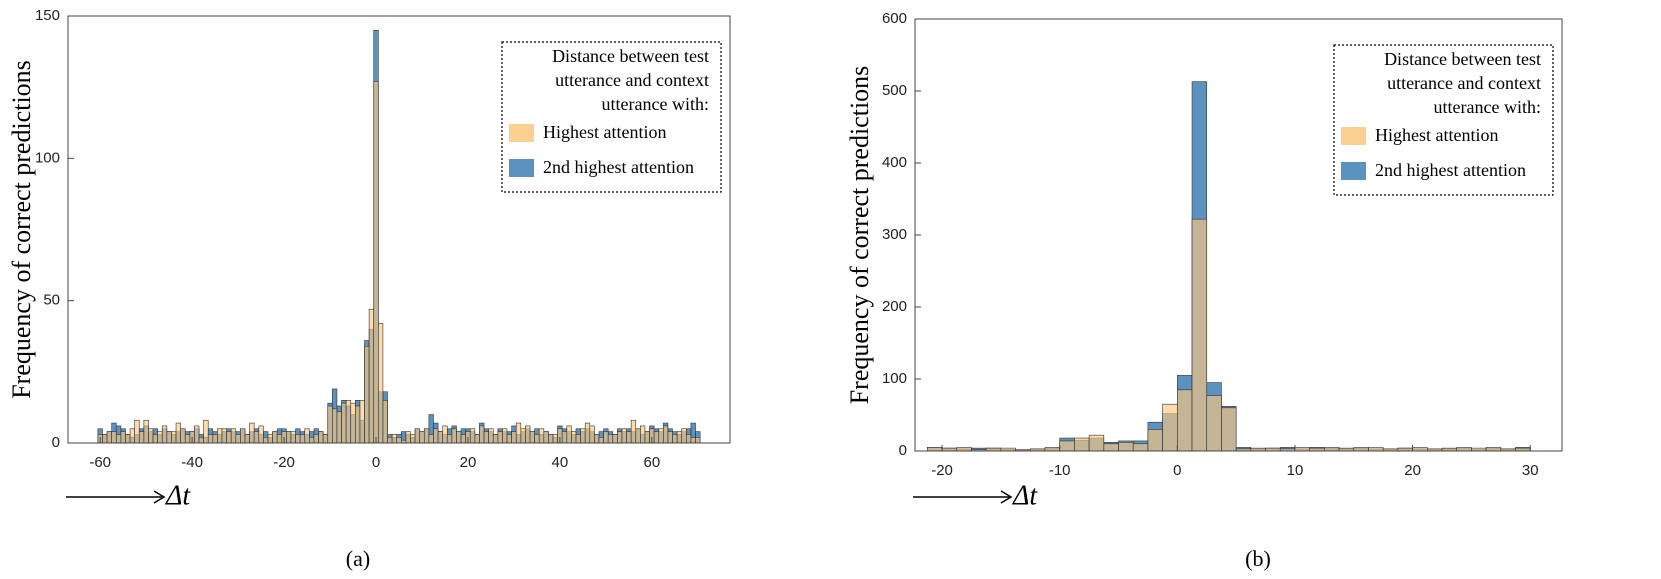 This screenshot has width=1661, height=579. I want to click on legend-title: utterance with:, so click(655, 104).